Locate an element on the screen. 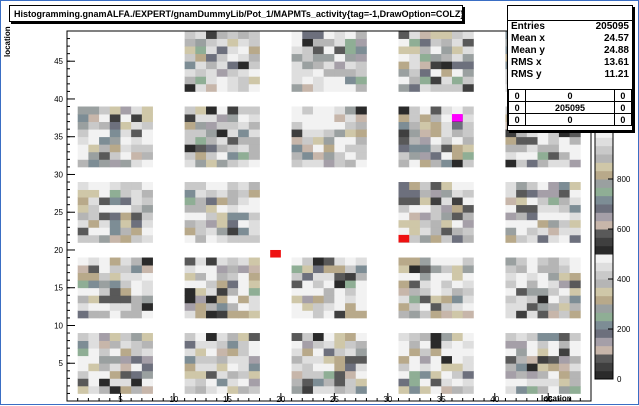  table-cell: 0 is located at coordinates (517, 119).